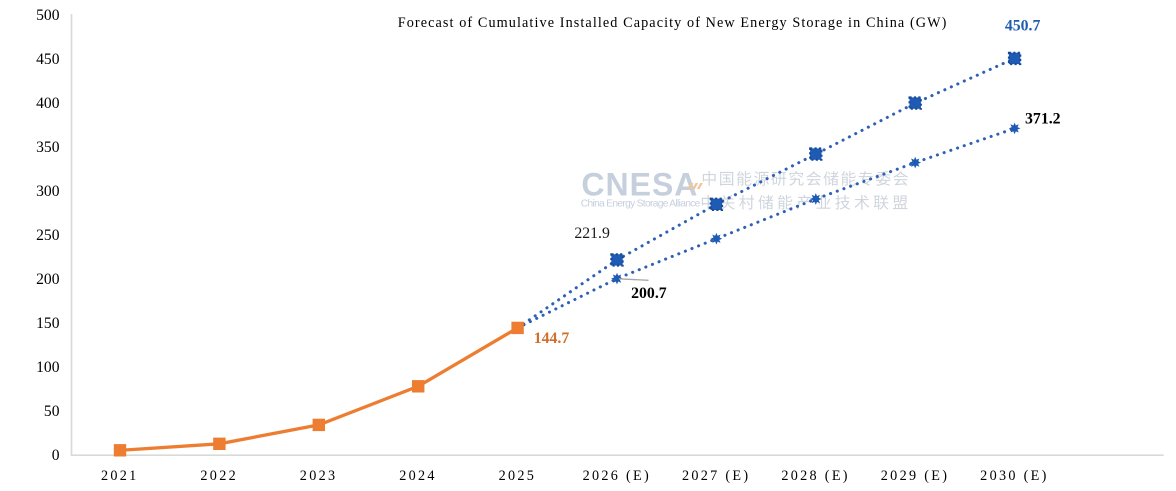  Describe the element at coordinates (48, 367) in the screenshot. I see `svg-text: 100` at that location.